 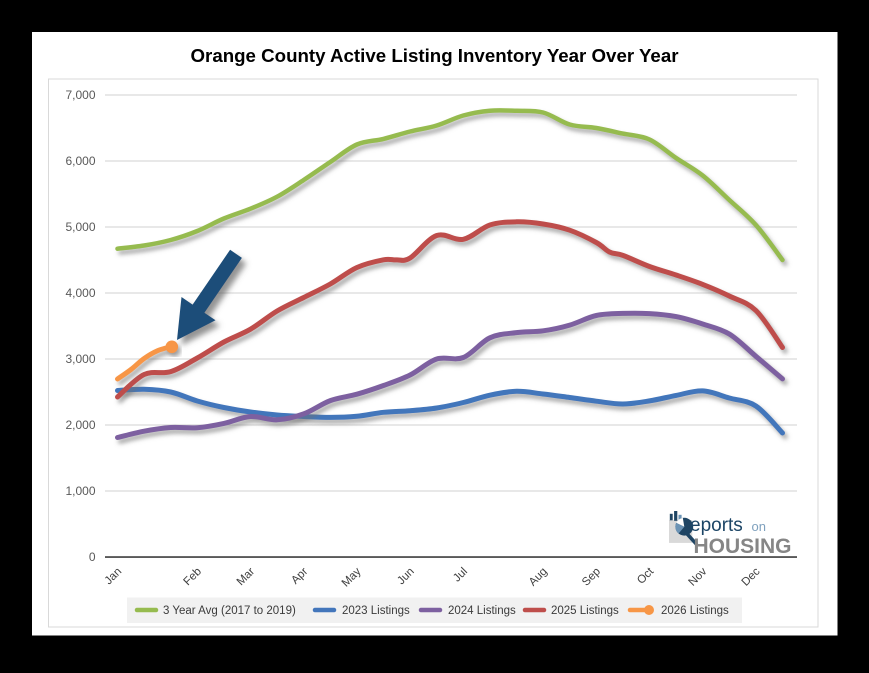 What do you see at coordinates (80, 359) in the screenshot?
I see `svg-text: 3,000` at bounding box center [80, 359].